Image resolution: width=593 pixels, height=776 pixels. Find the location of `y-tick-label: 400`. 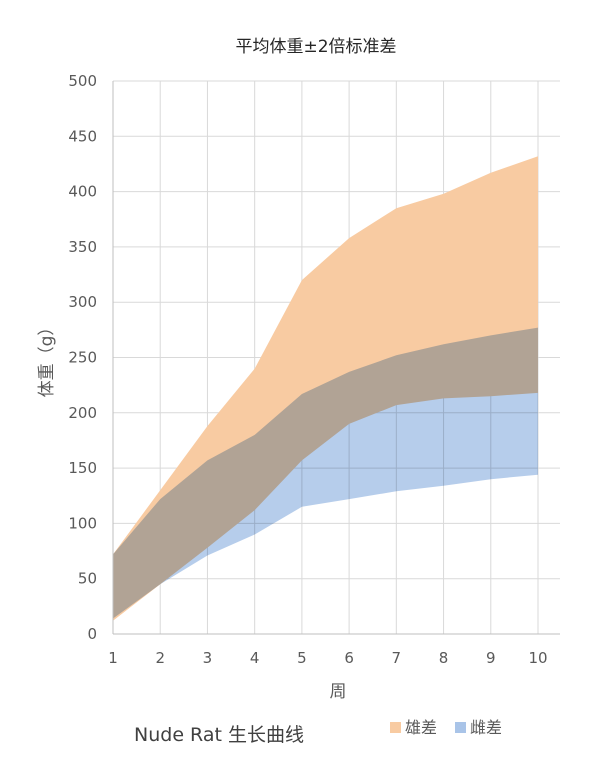

y-tick-label: 400 is located at coordinates (82, 192).